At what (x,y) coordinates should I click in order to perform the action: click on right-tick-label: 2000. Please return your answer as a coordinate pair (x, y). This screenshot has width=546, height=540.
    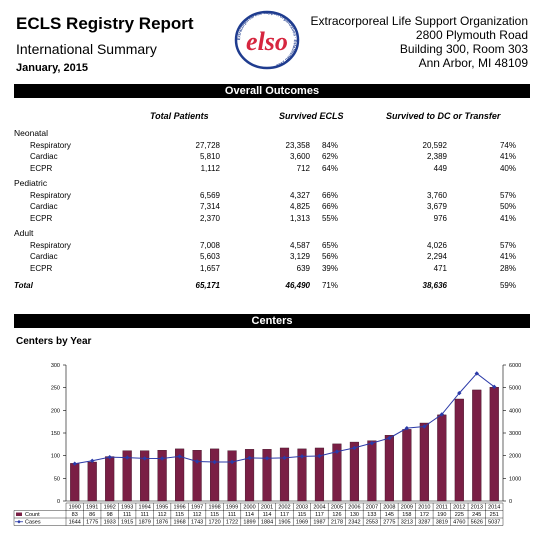
    Looking at the image, I should click on (515, 457).